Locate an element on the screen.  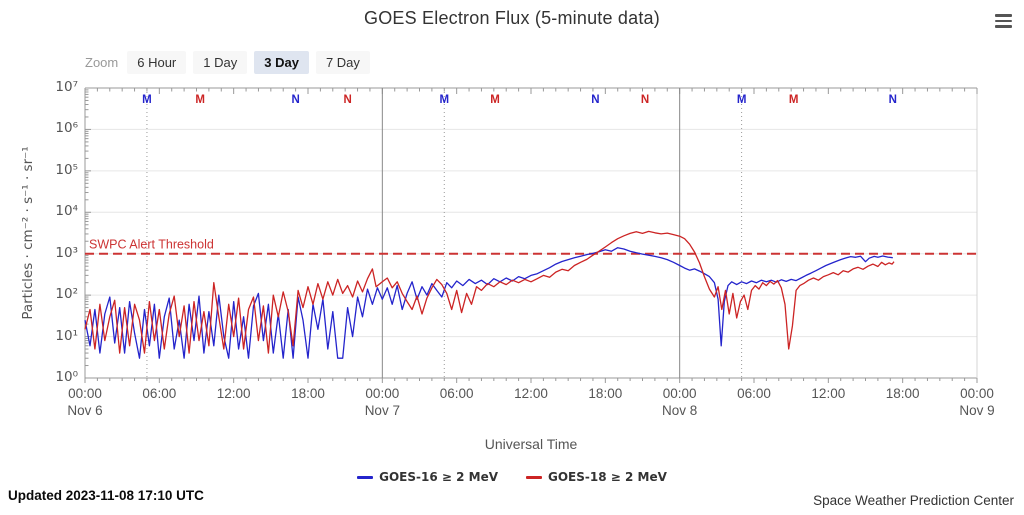
zoom-button-3-day: 3 Day is located at coordinates (281, 62).